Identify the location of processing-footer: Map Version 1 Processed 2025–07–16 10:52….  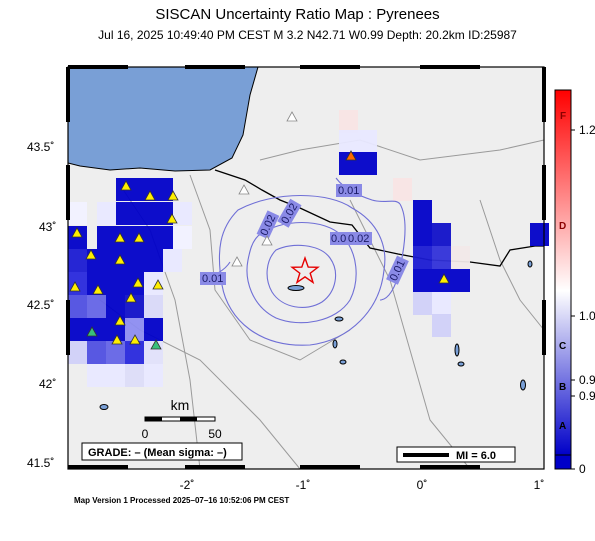
(182, 500).